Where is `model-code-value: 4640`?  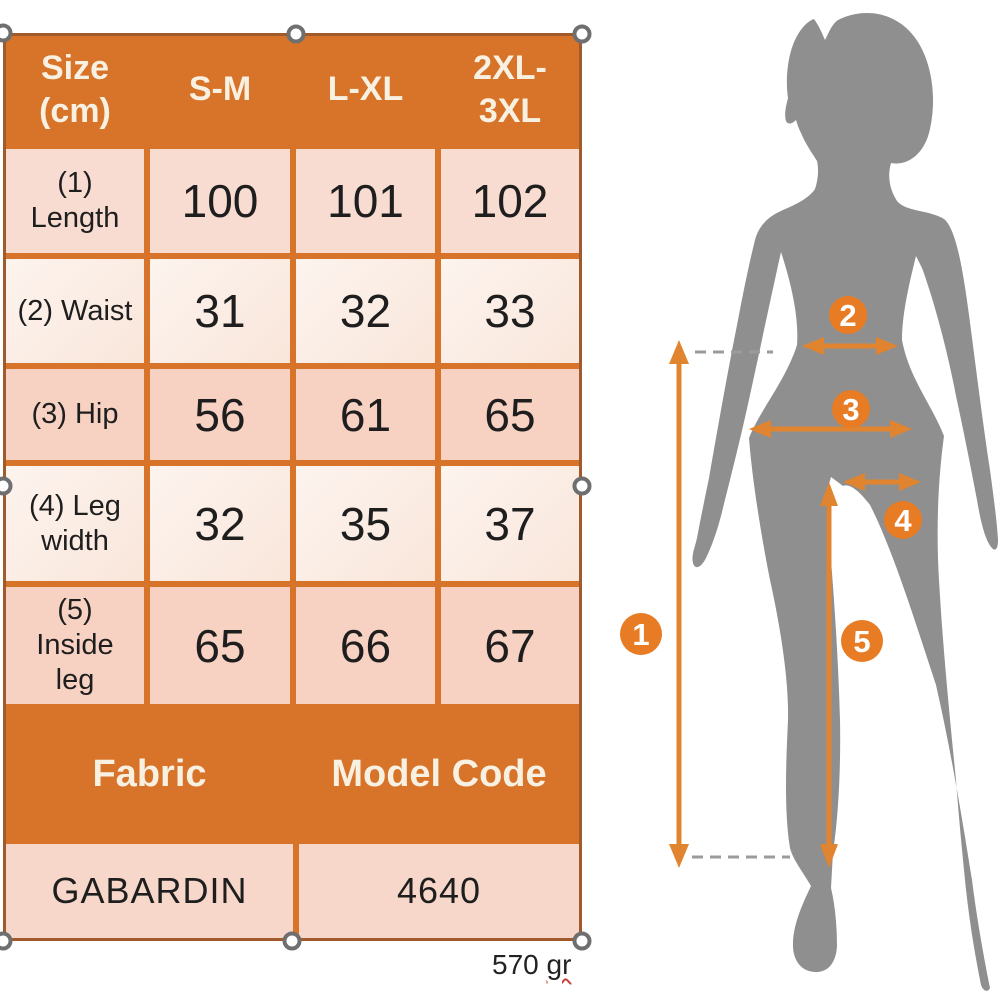 model-code-value: 4640 is located at coordinates (439, 891).